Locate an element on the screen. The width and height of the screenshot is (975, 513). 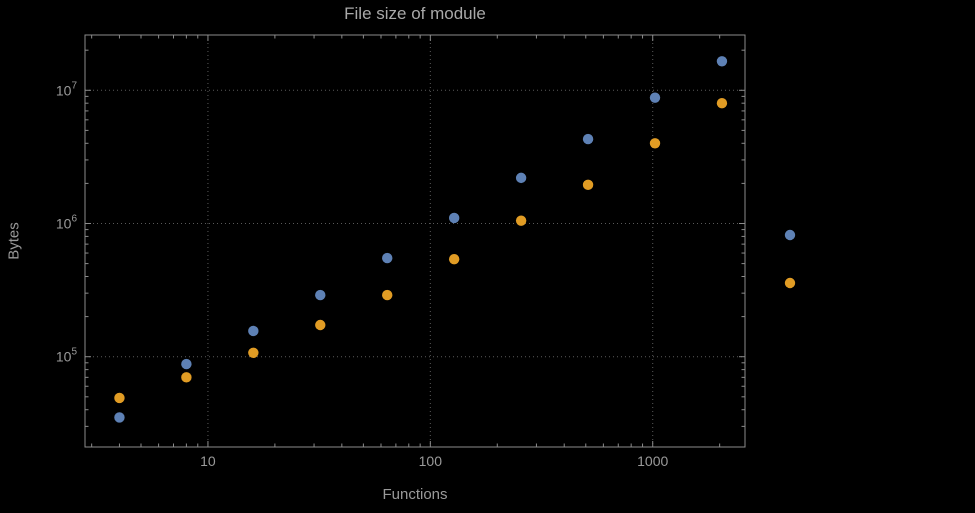
x-axis-label: Functions is located at coordinates (415, 494).